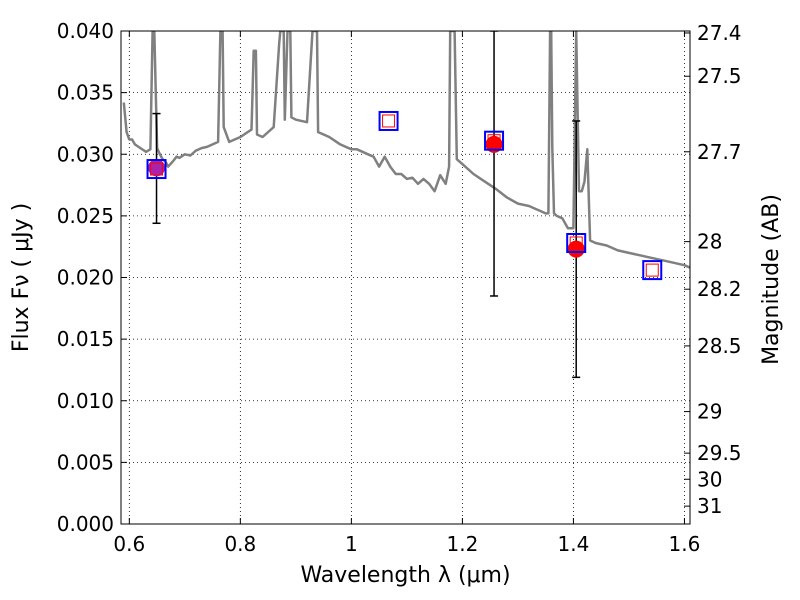 The width and height of the screenshot is (800, 600). Describe the element at coordinates (719, 152) in the screenshot. I see `y2-tick-label: 27.7` at that location.